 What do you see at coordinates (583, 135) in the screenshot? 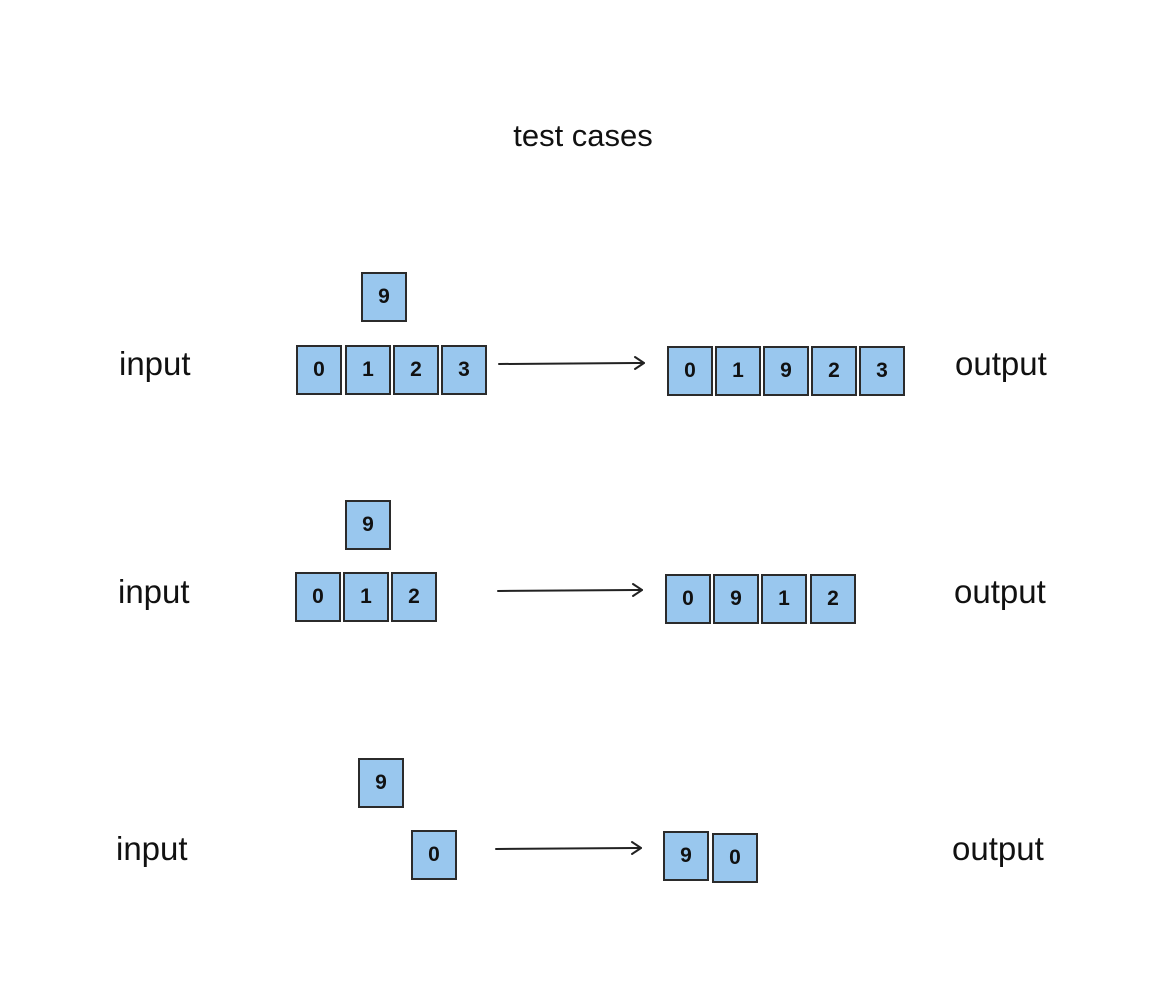
I see `diagram-title: test cases` at bounding box center [583, 135].